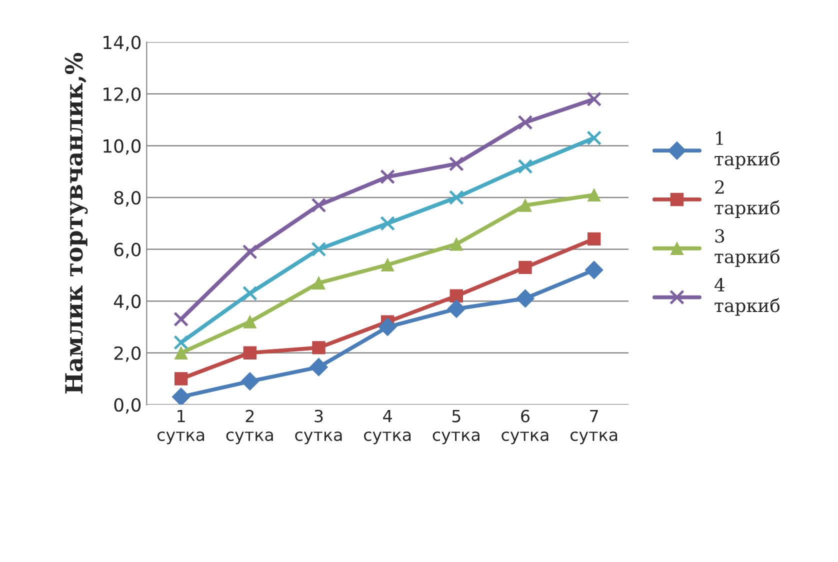 The height and width of the screenshot is (562, 838). Describe the element at coordinates (76, 223) in the screenshot. I see `y-axis-title: Намлик тортувчанлик,%` at that location.